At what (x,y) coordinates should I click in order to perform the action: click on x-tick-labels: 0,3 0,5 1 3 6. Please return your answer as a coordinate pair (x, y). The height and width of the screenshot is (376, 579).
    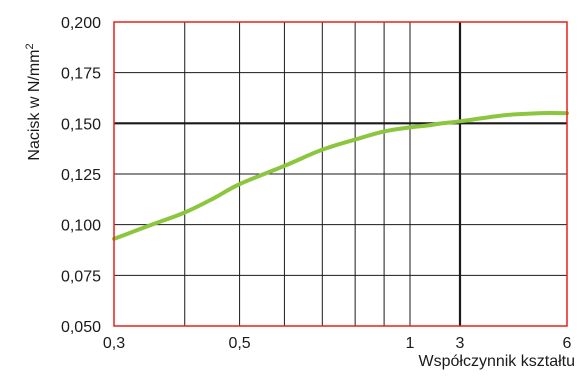
    Looking at the image, I should click on (337, 343).